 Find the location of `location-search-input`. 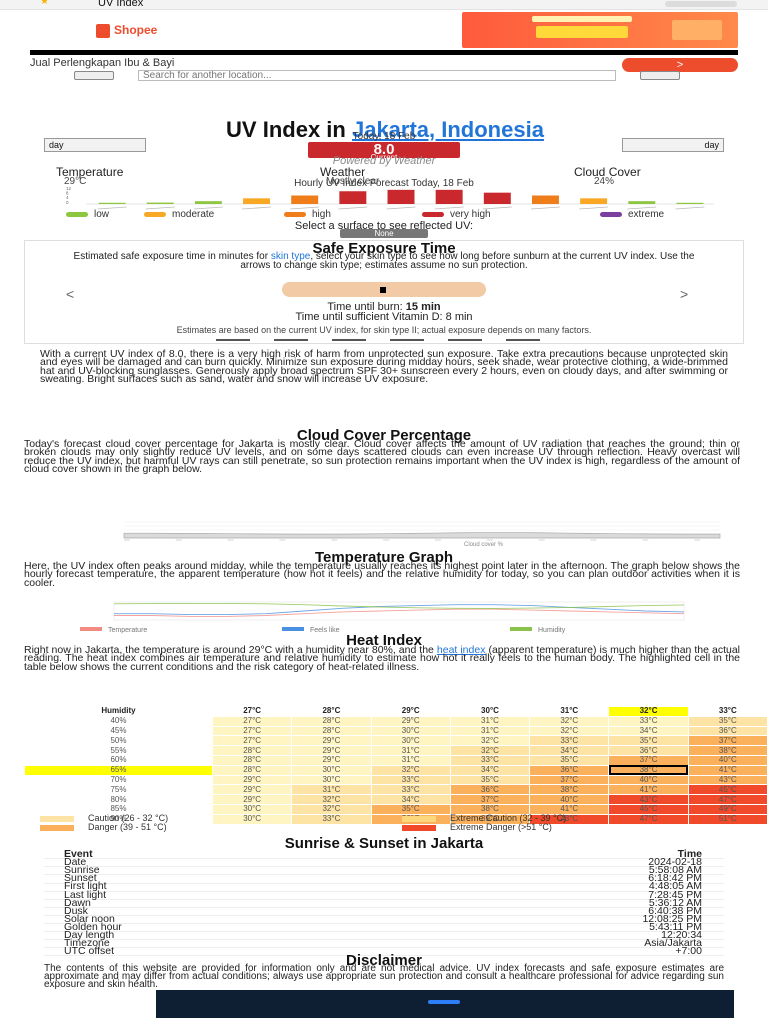

location-search-input is located at coordinates (377, 75).